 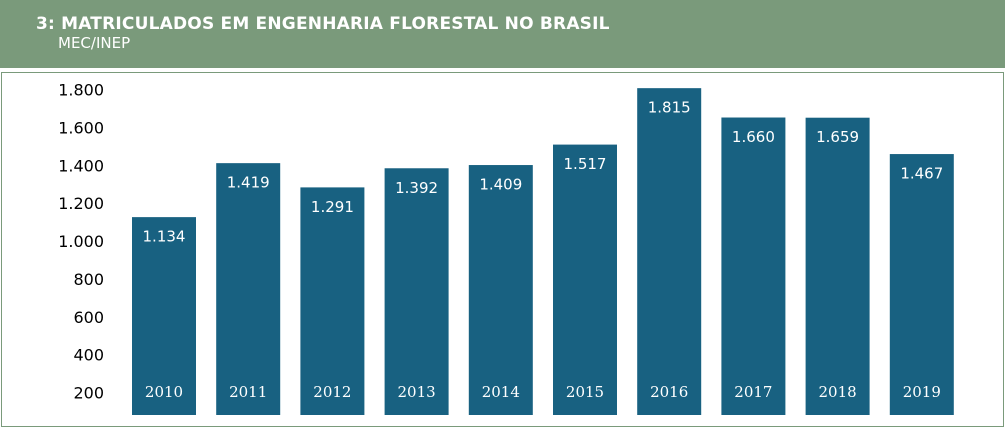 What do you see at coordinates (417, 392) in the screenshot?
I see `x-category-label: 2013` at bounding box center [417, 392].